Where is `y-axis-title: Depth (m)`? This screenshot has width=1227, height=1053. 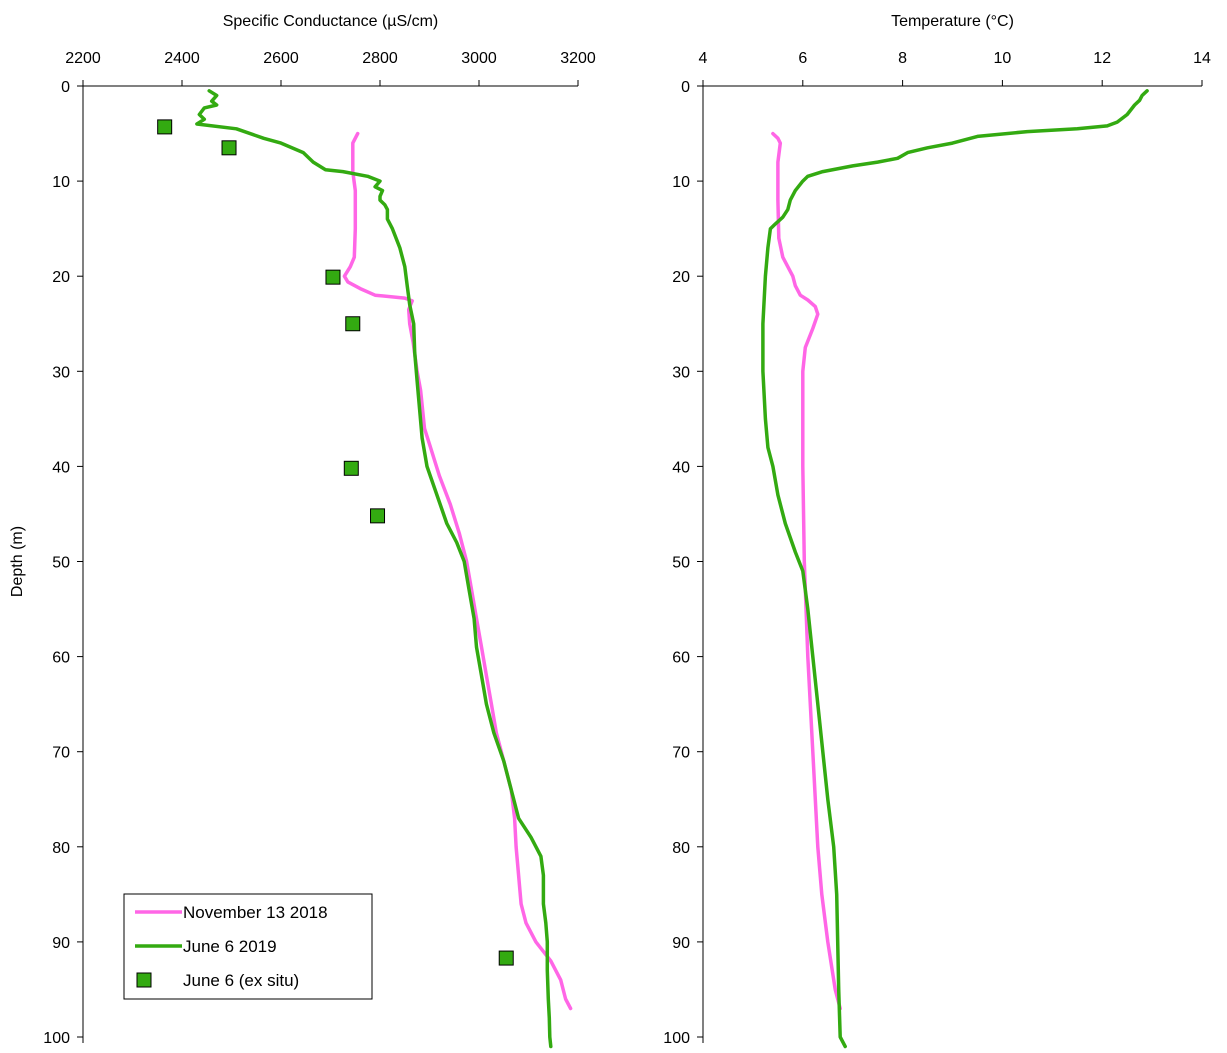 y-axis-title: Depth (m) is located at coordinates (17, 561).